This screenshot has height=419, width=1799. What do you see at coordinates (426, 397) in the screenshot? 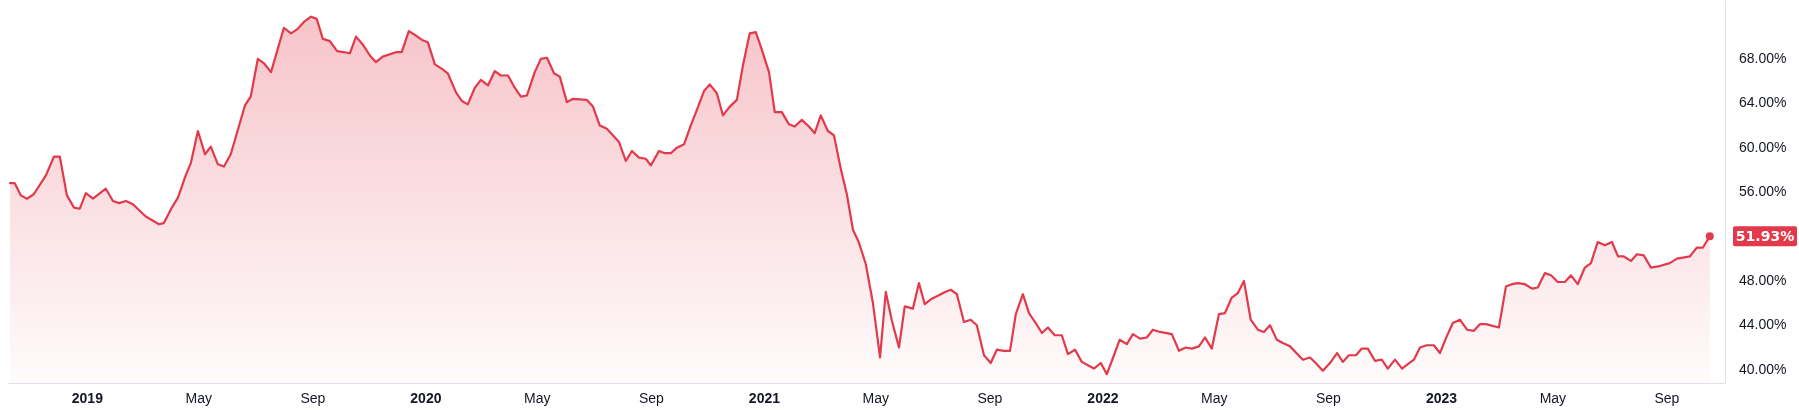
I see `x-tick-label: 2020` at bounding box center [426, 397].